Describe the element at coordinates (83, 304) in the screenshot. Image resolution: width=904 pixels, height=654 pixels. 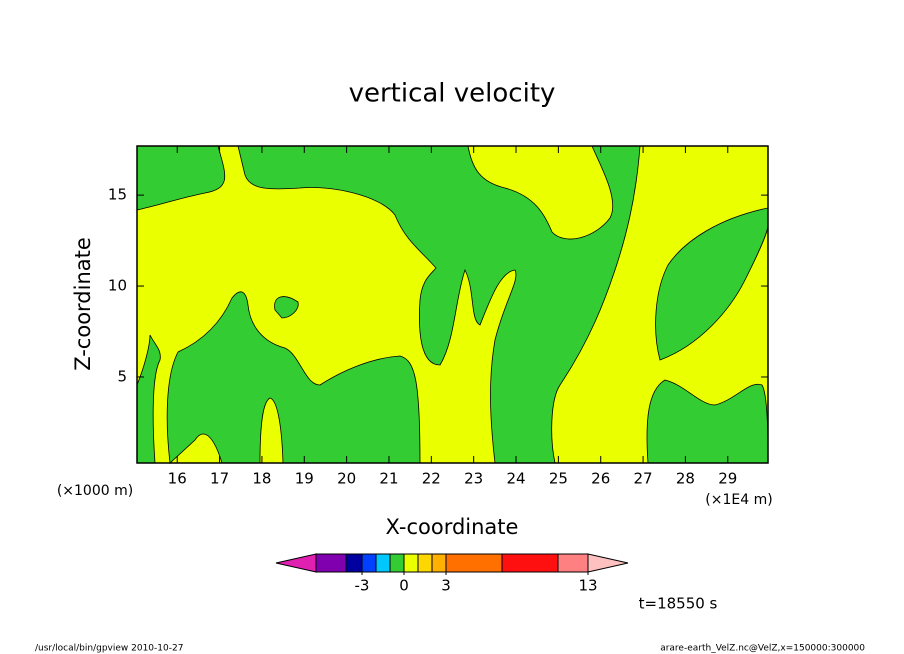
I see `y-axis-title: Z-coordinate` at that location.